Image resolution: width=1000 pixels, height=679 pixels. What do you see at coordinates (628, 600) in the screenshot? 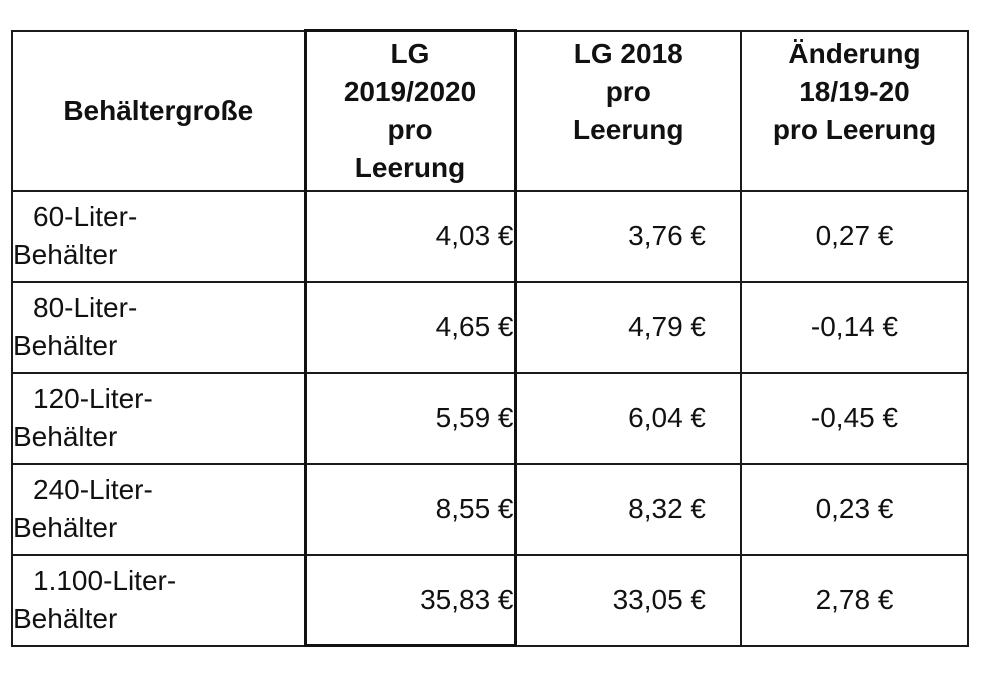
I see `lg-2018-cell: 33,05 €` at bounding box center [628, 600].